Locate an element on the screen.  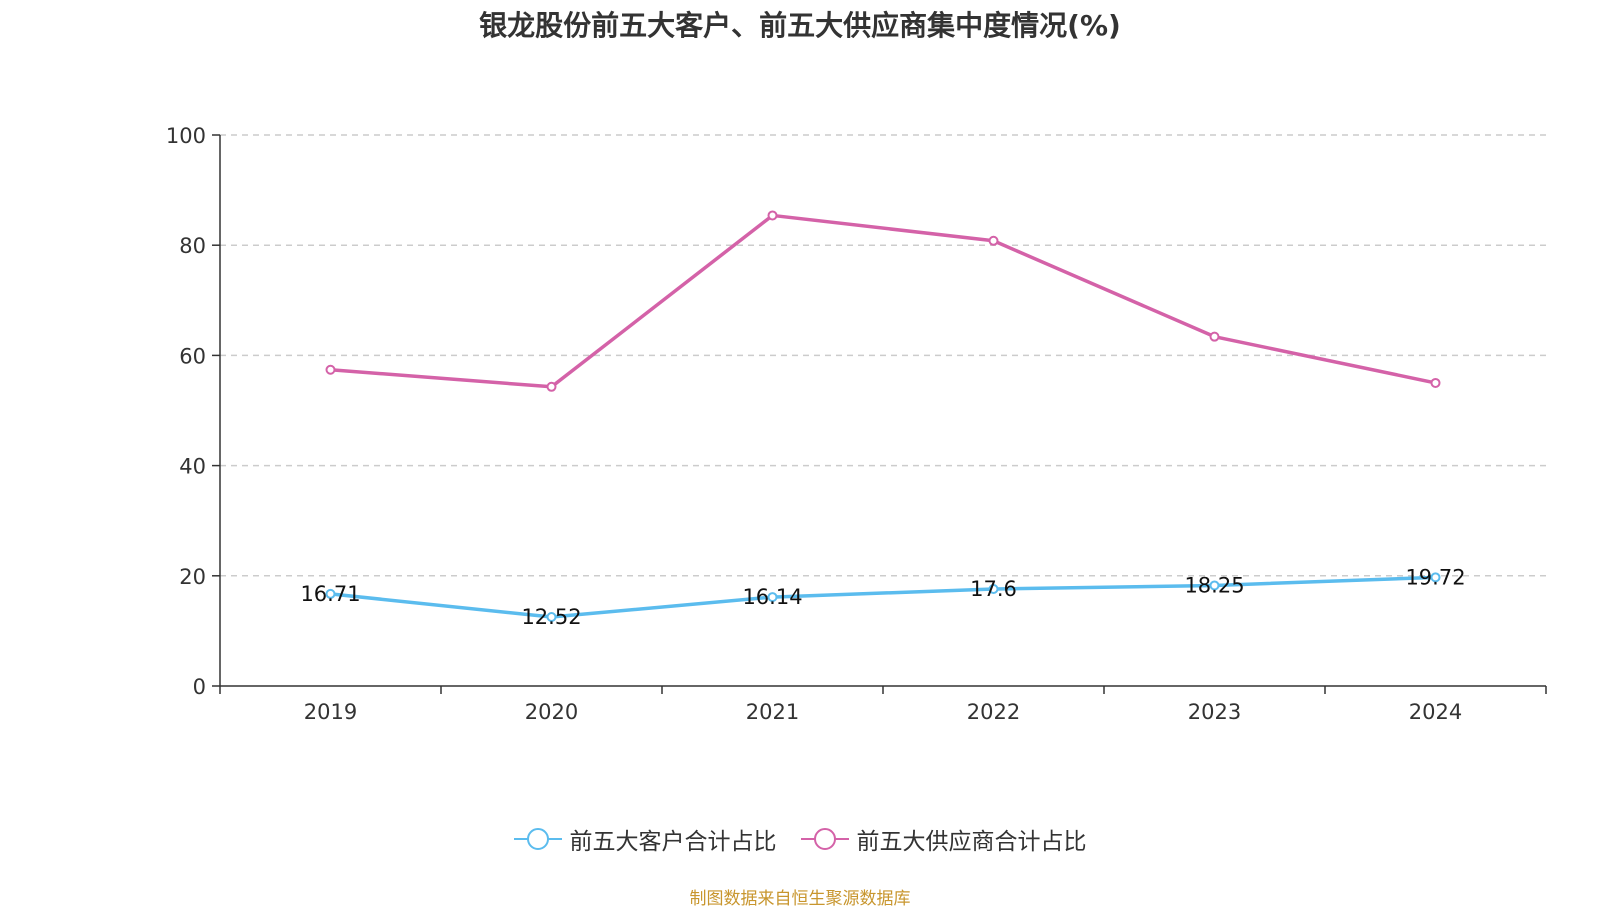
chart-title: 银龙股份前五大客户、前五大供应商集中度情况(%) is located at coordinates (800, 25).